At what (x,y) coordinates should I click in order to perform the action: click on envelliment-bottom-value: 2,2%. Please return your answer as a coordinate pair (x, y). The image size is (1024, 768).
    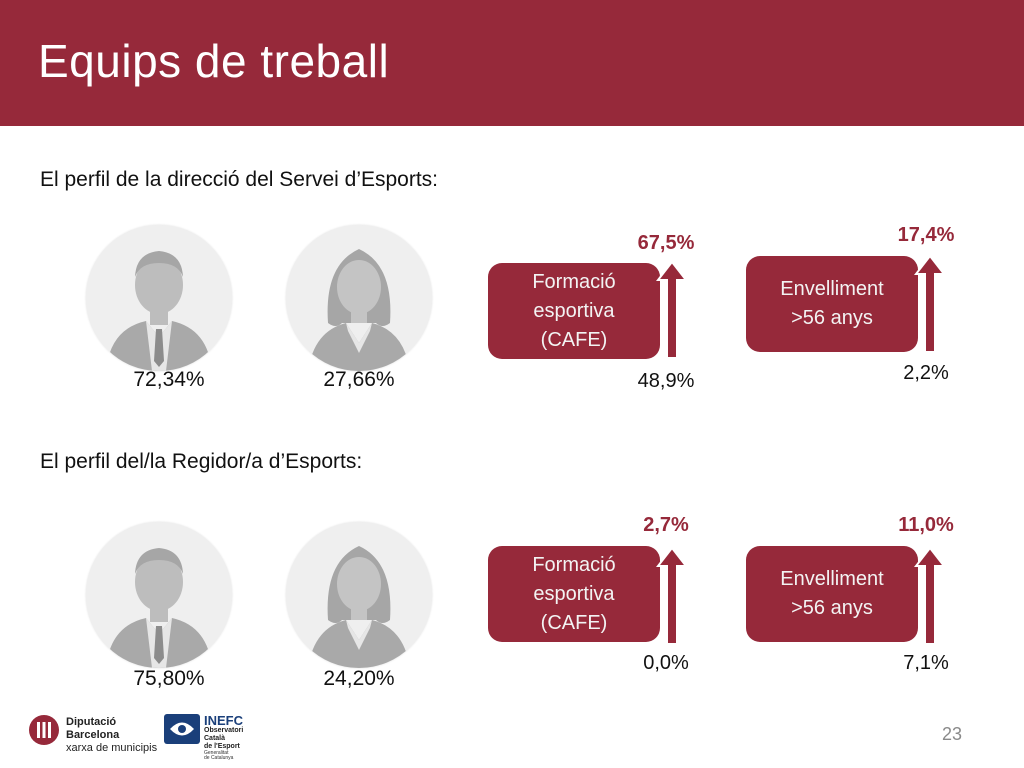
    Looking at the image, I should click on (926, 373).